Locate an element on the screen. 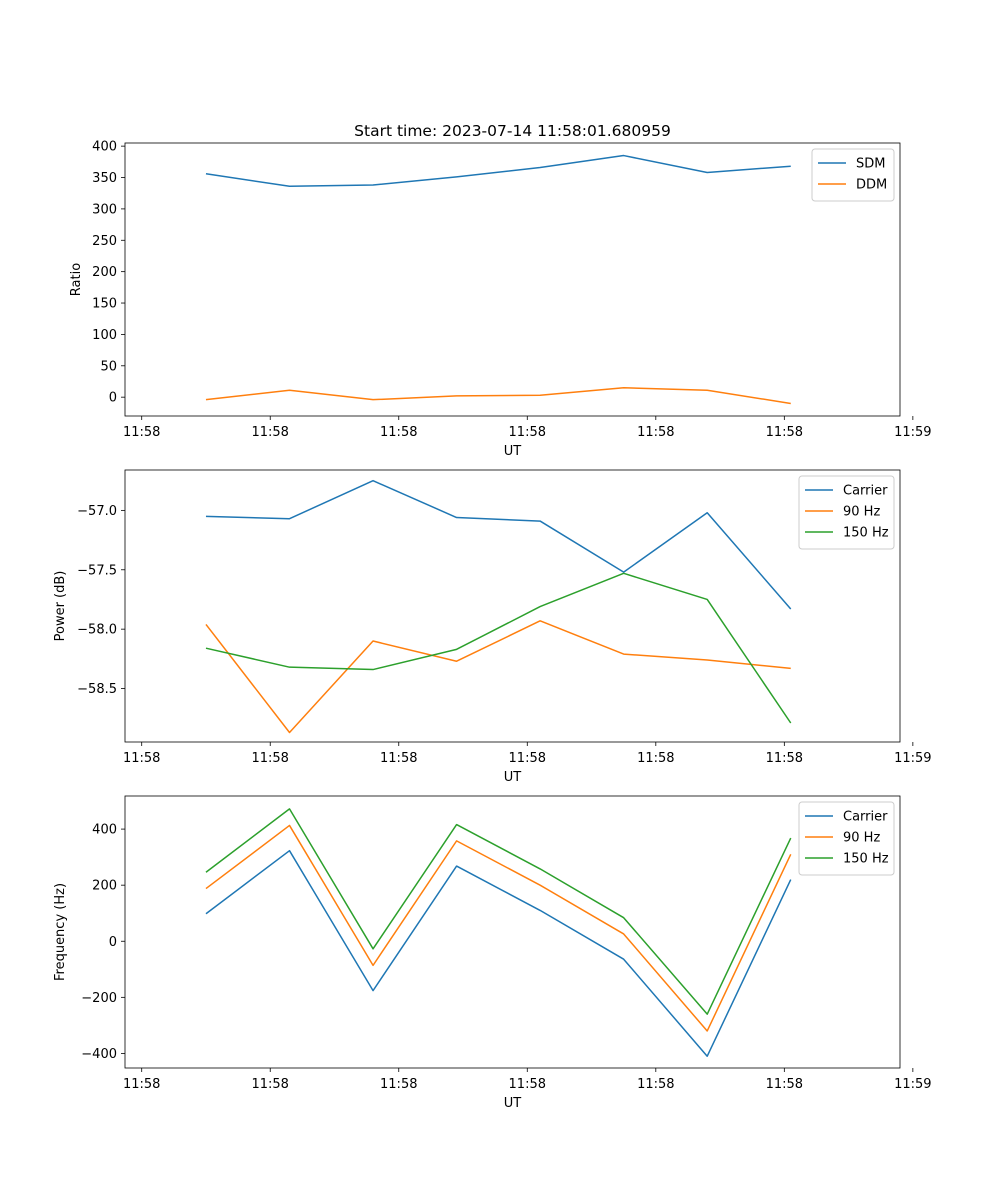 This screenshot has width=1000, height=1200. y-tick-label: −58.5 is located at coordinates (97, 689).